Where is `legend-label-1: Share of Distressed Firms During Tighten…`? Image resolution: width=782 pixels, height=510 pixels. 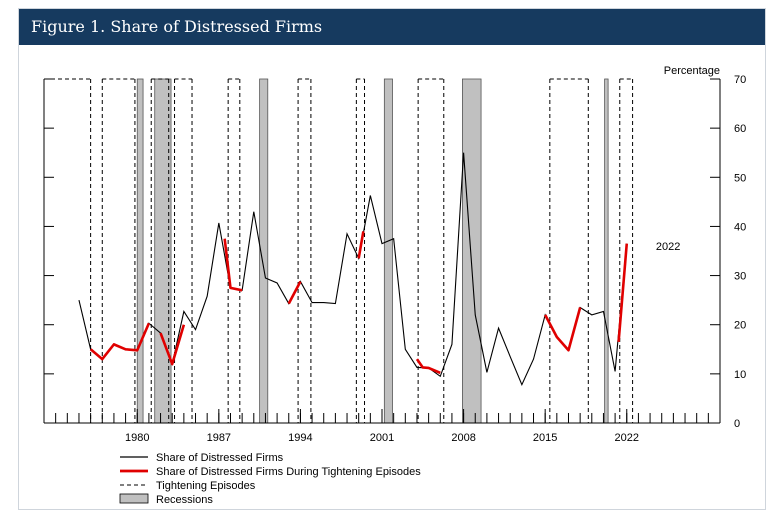
legend-label-1: Share of Distressed Firms During Tighten… is located at coordinates (288, 472).